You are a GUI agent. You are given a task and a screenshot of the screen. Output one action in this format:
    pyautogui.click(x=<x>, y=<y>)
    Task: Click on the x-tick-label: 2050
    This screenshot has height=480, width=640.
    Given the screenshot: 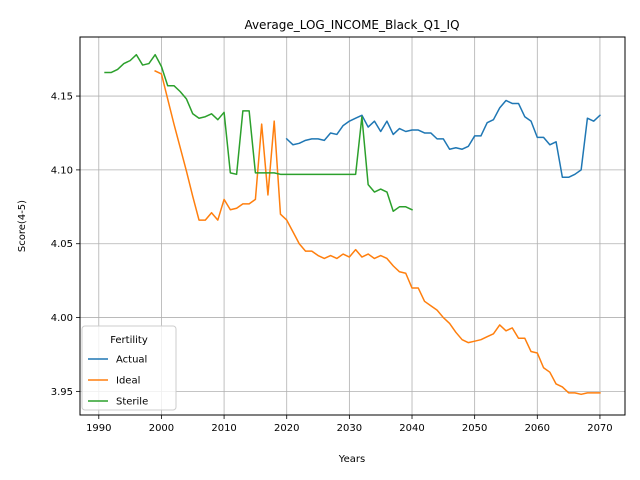 What is the action you would take?
    pyautogui.click(x=474, y=428)
    